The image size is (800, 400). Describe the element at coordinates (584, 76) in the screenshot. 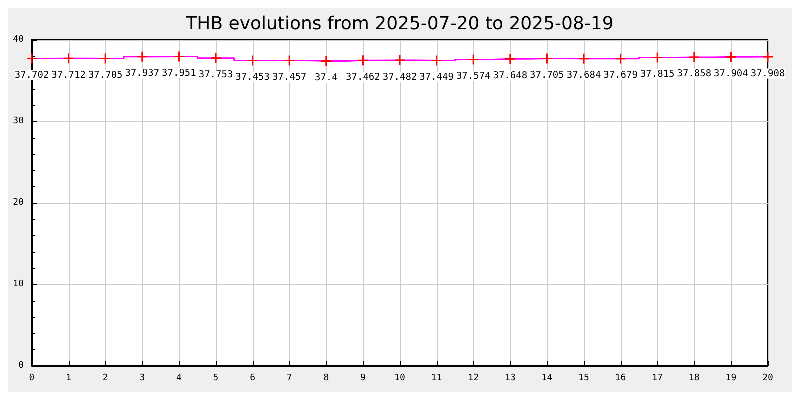

I see `data-label: 37.684` at that location.